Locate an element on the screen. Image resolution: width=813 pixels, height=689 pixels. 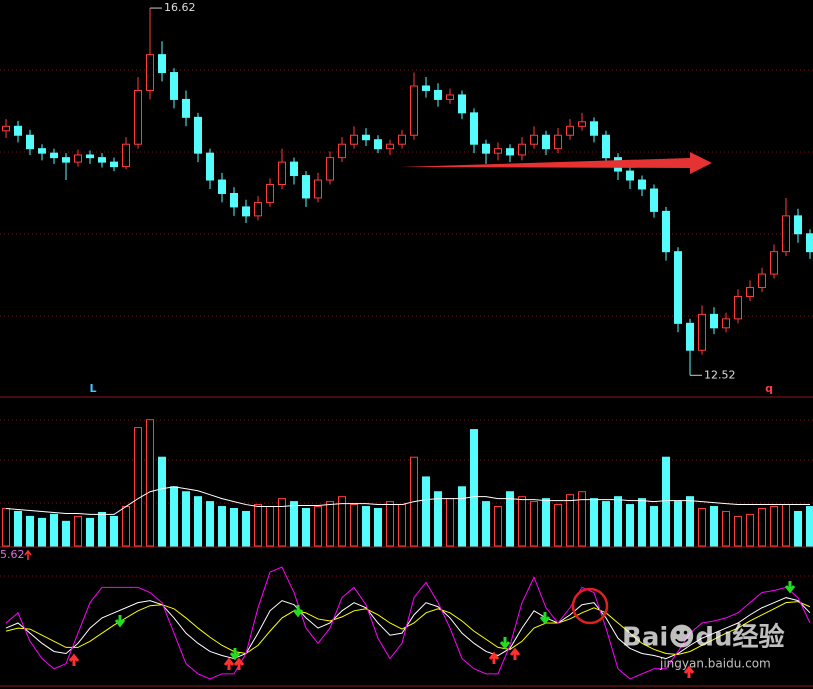
marker-label: L is located at coordinates (92, 388).